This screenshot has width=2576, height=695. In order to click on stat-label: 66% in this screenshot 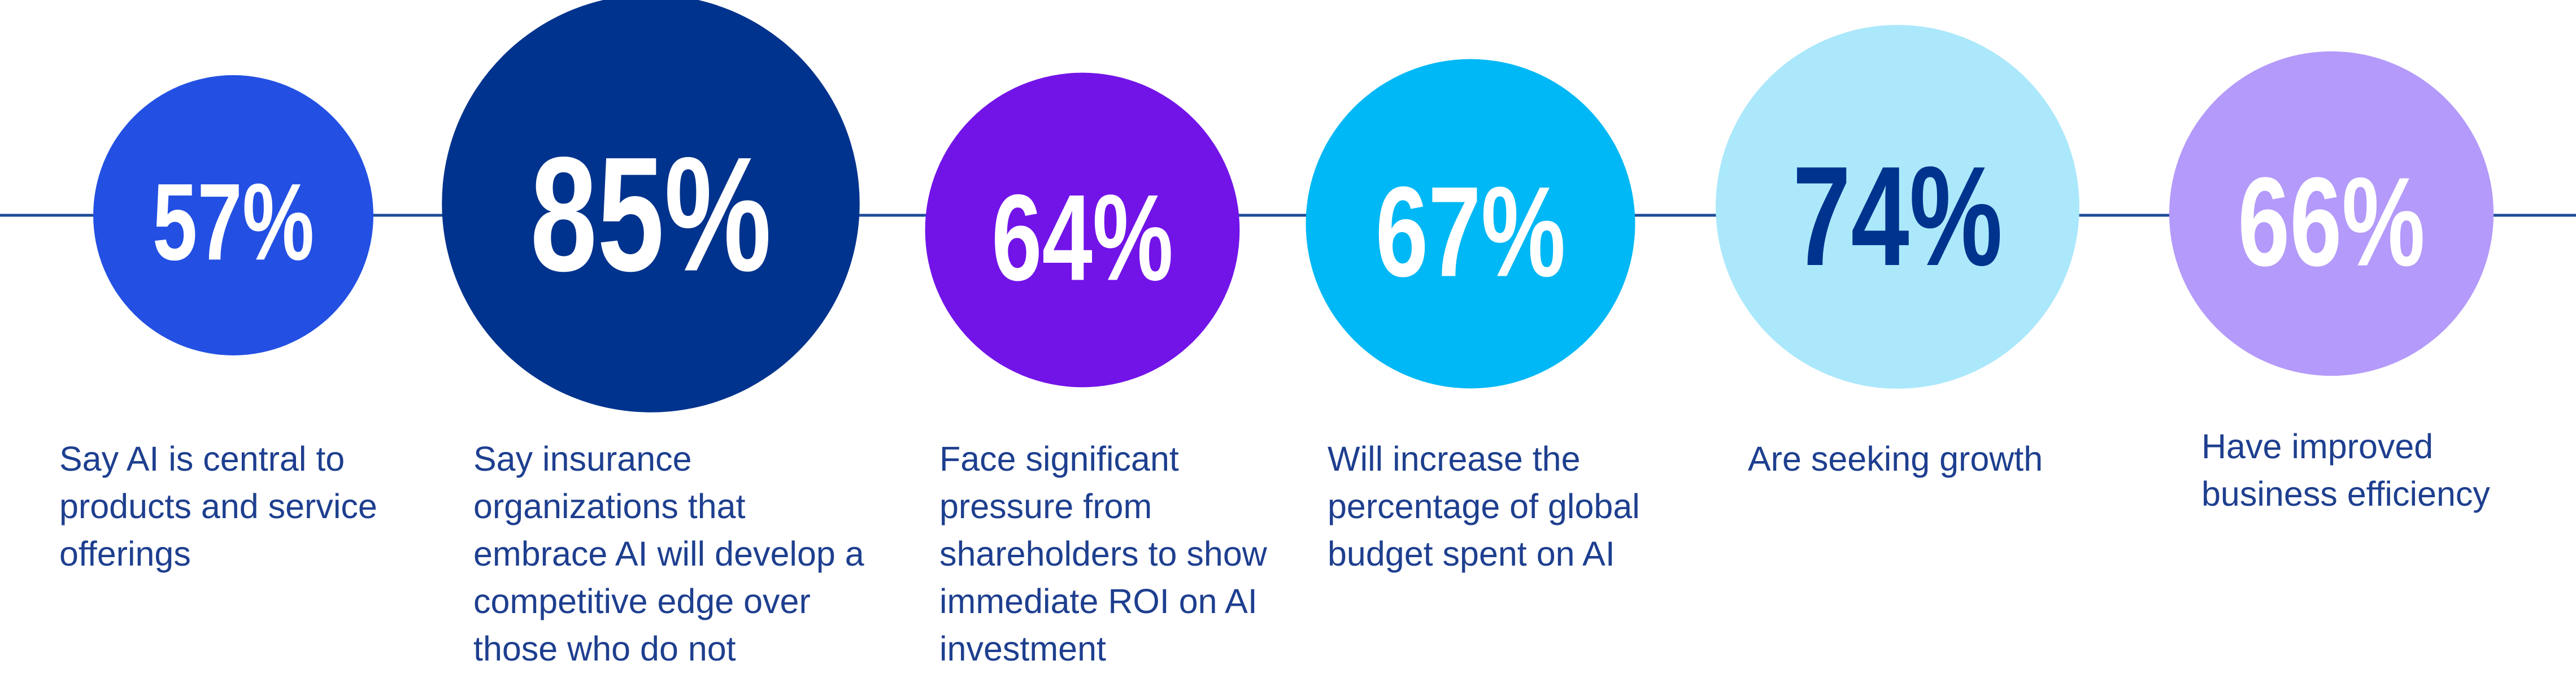, I will do `click(2331, 222)`.